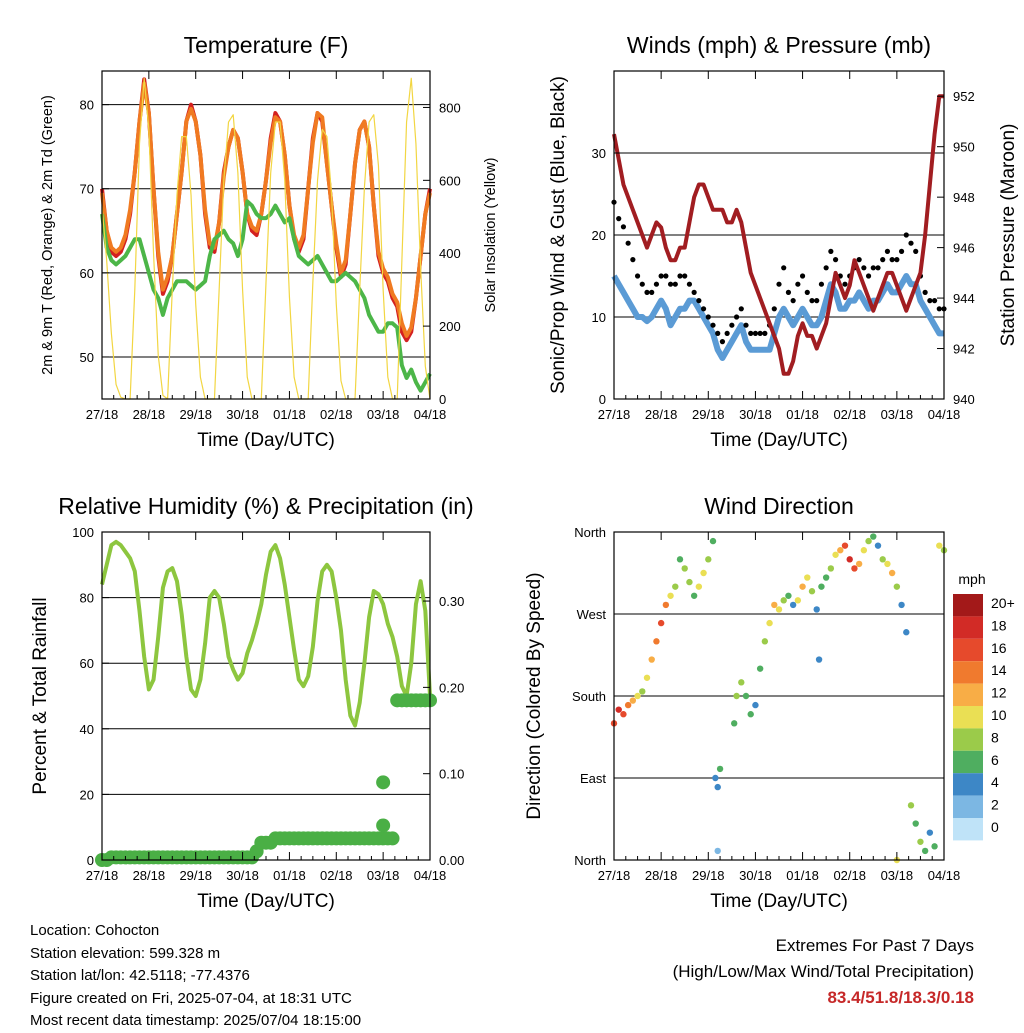  Describe the element at coordinates (944, 414) in the screenshot. I see `winds-pressure-xtick-label: 04/18` at that location.